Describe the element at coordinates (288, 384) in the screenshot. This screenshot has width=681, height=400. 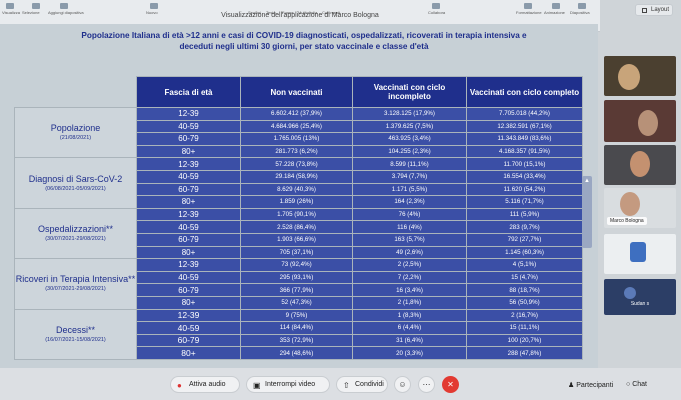
I see `stop-video-button: ▣ Interrompi video` at that location.